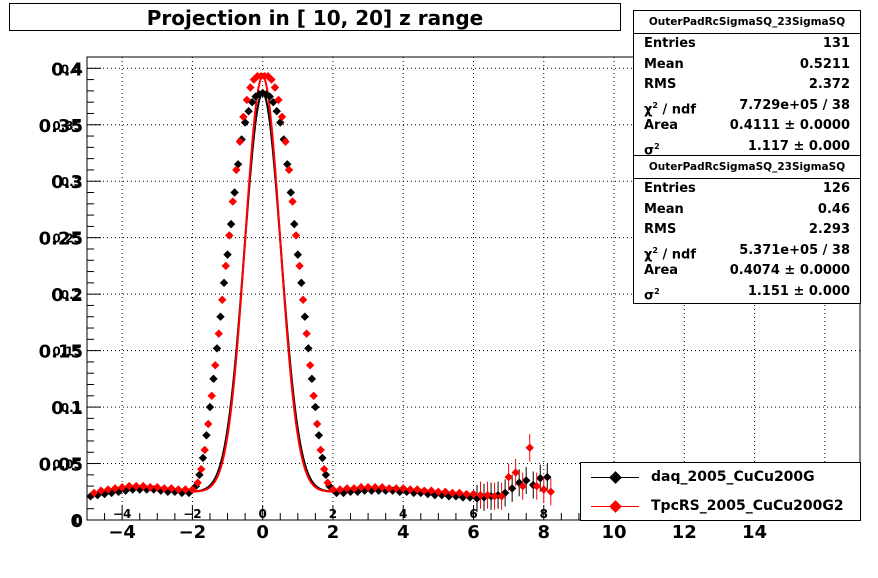 Image resolution: width=878 pixels, height=578 pixels. I want to click on y-tick-label: 0.3, so click(67, 182).